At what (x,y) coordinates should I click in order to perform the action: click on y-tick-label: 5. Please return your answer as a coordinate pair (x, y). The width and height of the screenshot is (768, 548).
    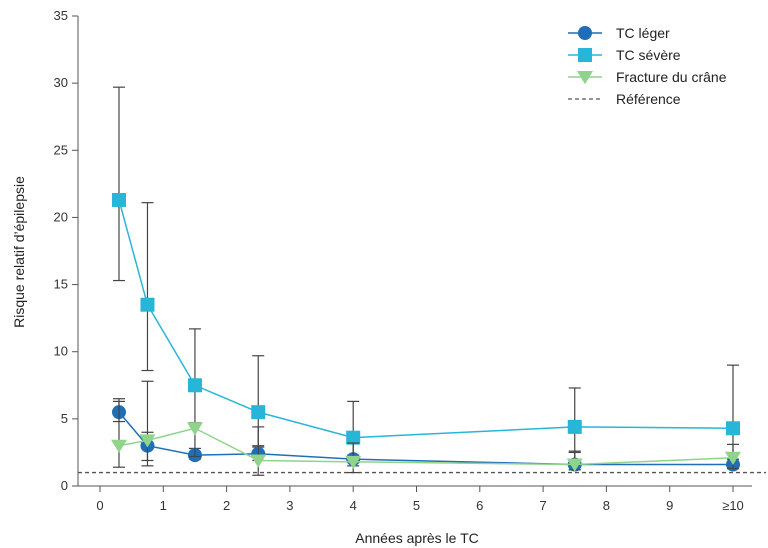
    Looking at the image, I should click on (64, 418).